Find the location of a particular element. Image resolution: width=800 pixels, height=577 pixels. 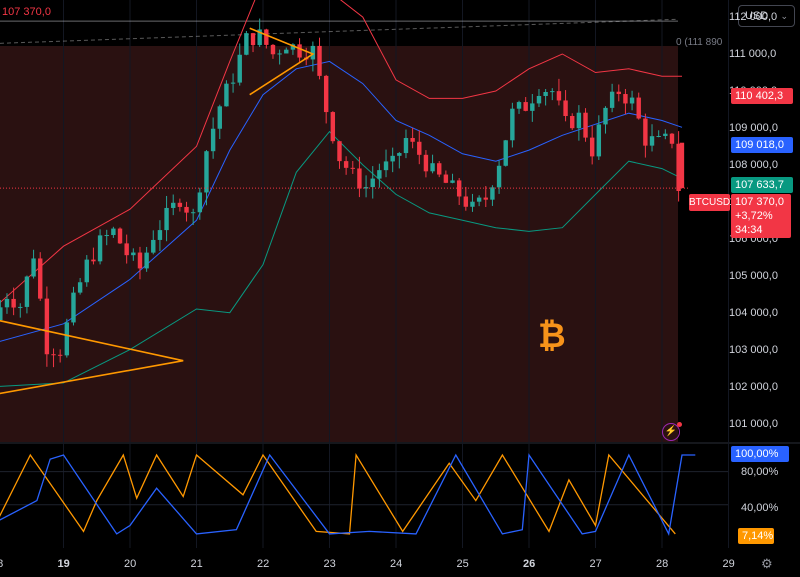

oscillator-label-40: 40,00% is located at coordinates (760, 508).